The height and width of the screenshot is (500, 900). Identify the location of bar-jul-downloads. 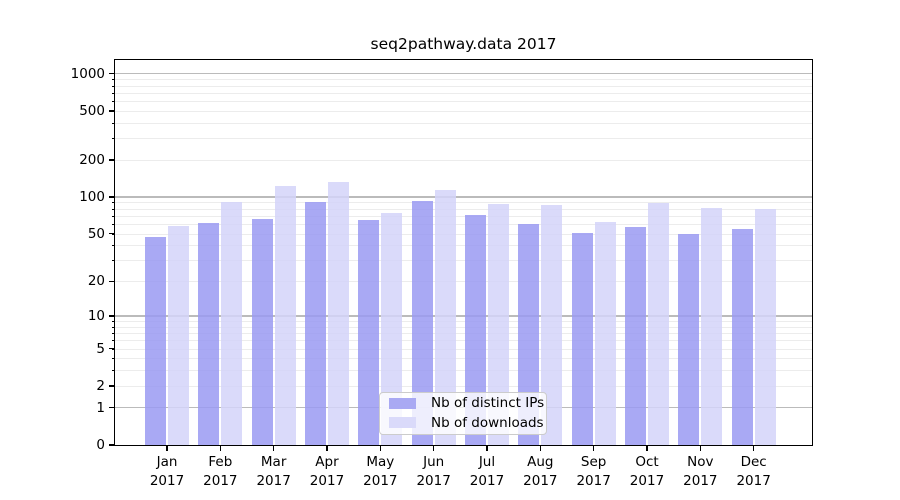
(498, 324).